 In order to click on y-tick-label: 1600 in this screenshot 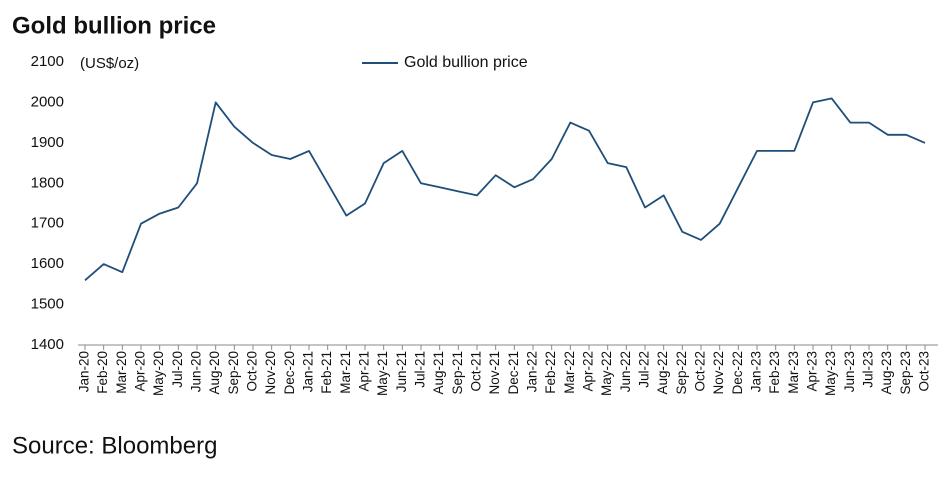, I will do `click(47, 263)`.